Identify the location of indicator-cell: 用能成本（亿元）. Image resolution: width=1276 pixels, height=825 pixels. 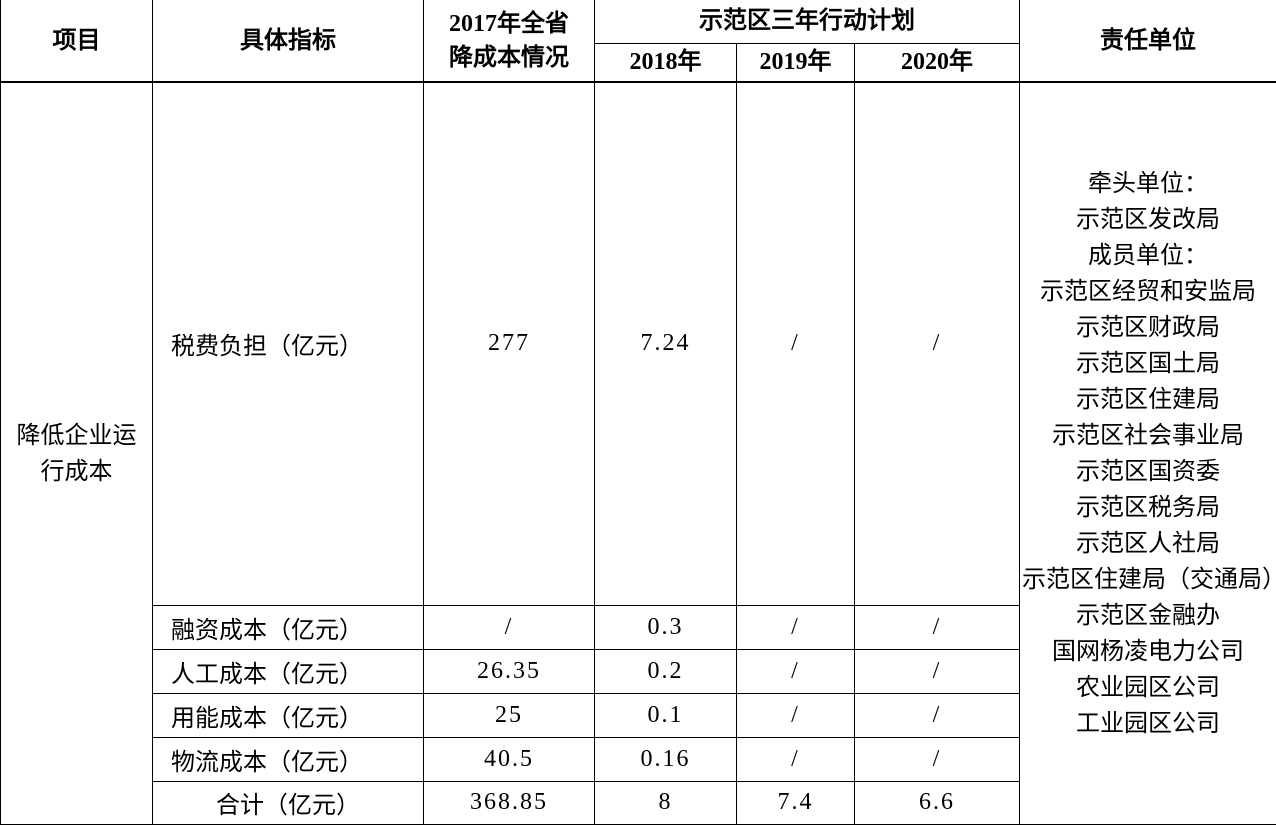
(288, 715).